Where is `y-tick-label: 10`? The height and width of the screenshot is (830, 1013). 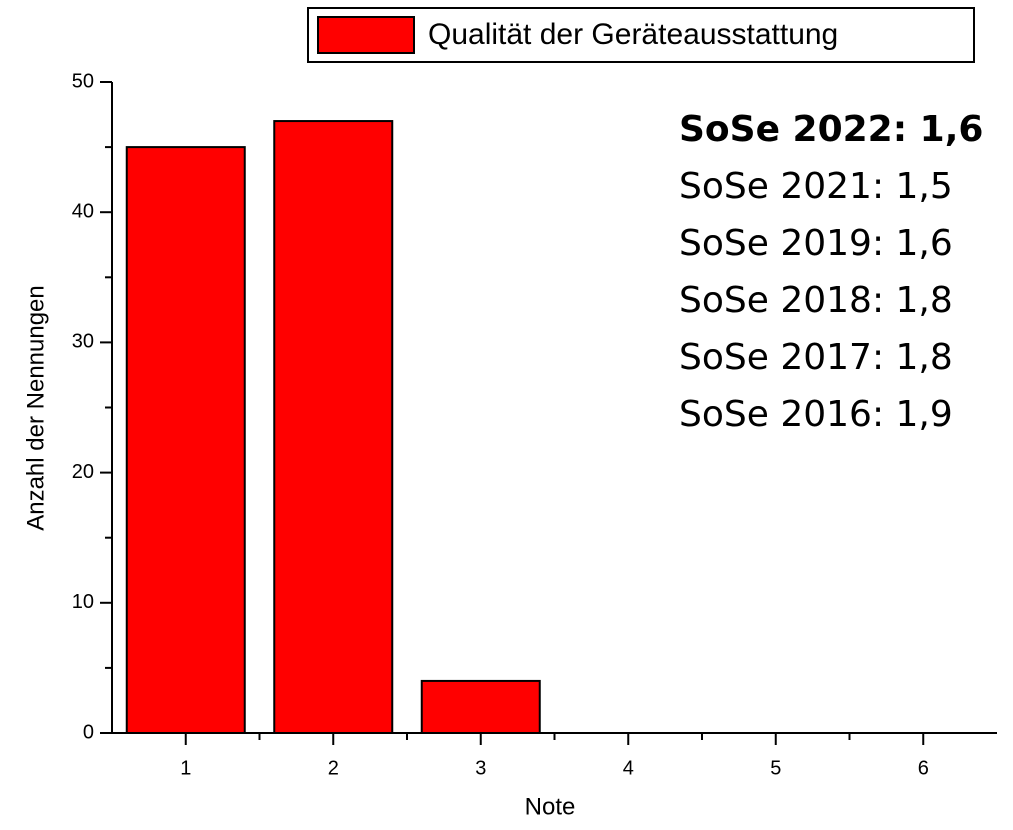 y-tick-label: 10 is located at coordinates (83, 602).